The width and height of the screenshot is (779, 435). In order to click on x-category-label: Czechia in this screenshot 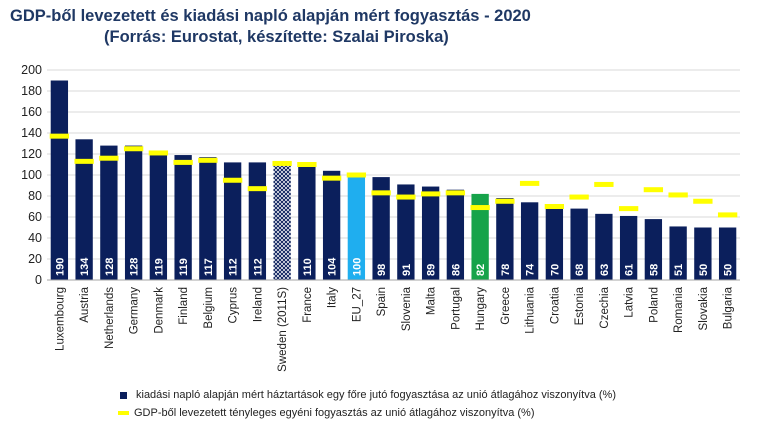, I will do `click(605, 307)`.